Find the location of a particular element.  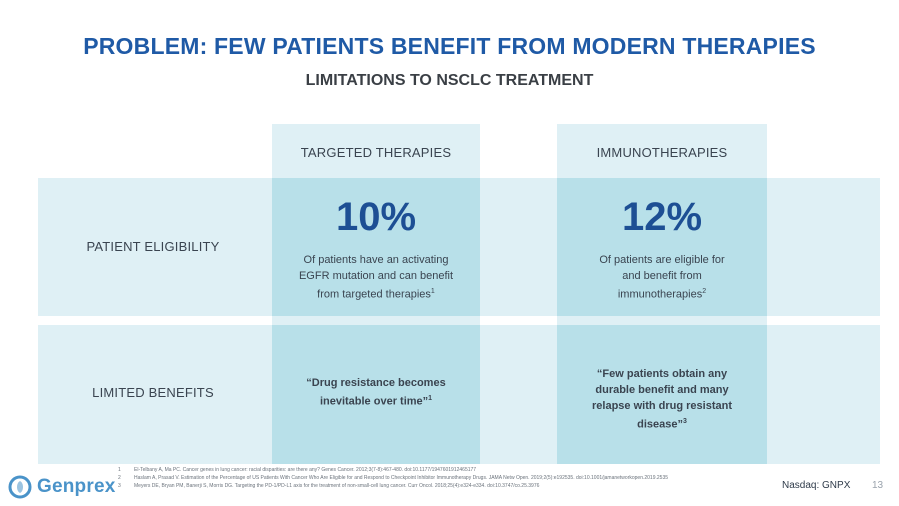

row-label-patient-eligibility: PATIENT ELIGIBILITY is located at coordinates (153, 246).